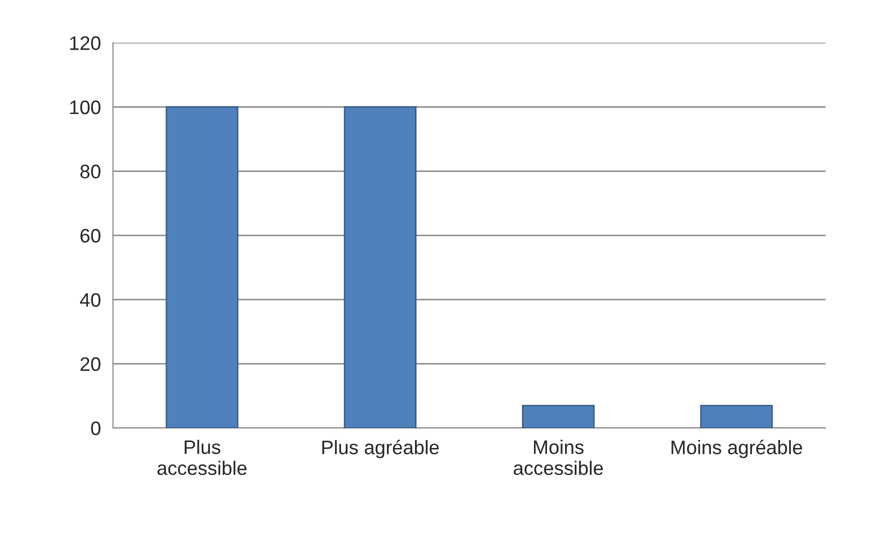 The height and width of the screenshot is (535, 869). What do you see at coordinates (90, 364) in the screenshot?
I see `y-tick-label: 20` at bounding box center [90, 364].